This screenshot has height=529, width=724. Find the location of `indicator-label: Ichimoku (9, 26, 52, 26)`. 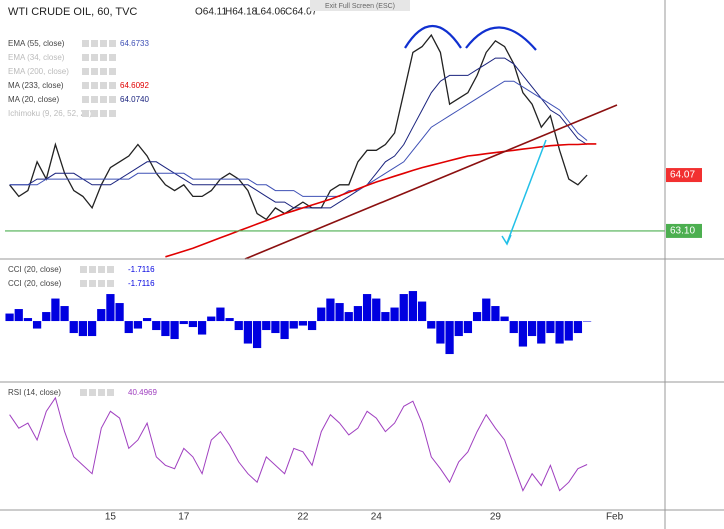

indicator-label: Ichimoku (9, 26, 52, 26) is located at coordinates (50, 113).